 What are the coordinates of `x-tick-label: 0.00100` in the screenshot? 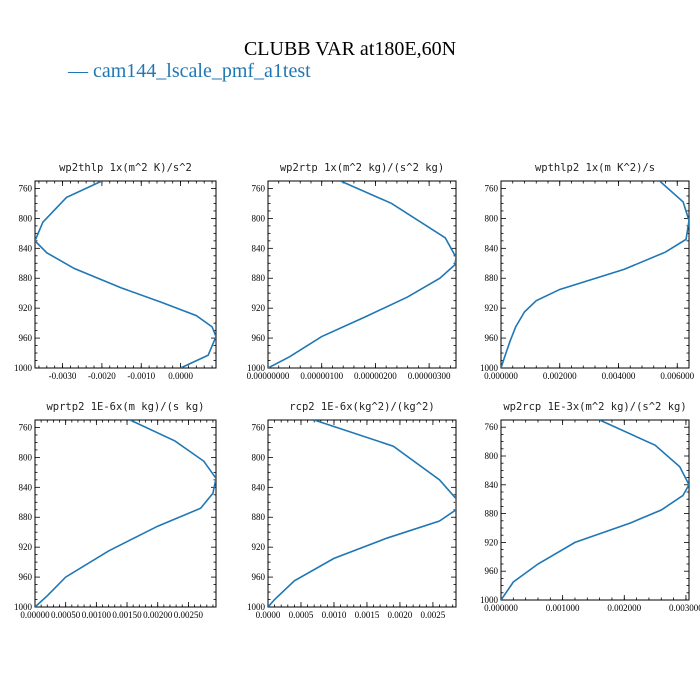 It's located at (97, 615).